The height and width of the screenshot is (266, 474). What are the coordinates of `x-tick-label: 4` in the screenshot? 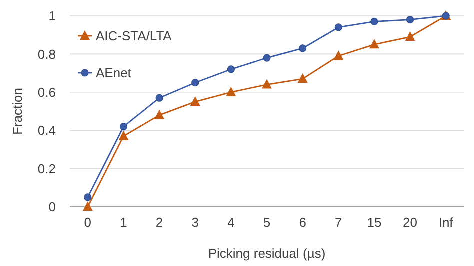 It's located at (231, 222).